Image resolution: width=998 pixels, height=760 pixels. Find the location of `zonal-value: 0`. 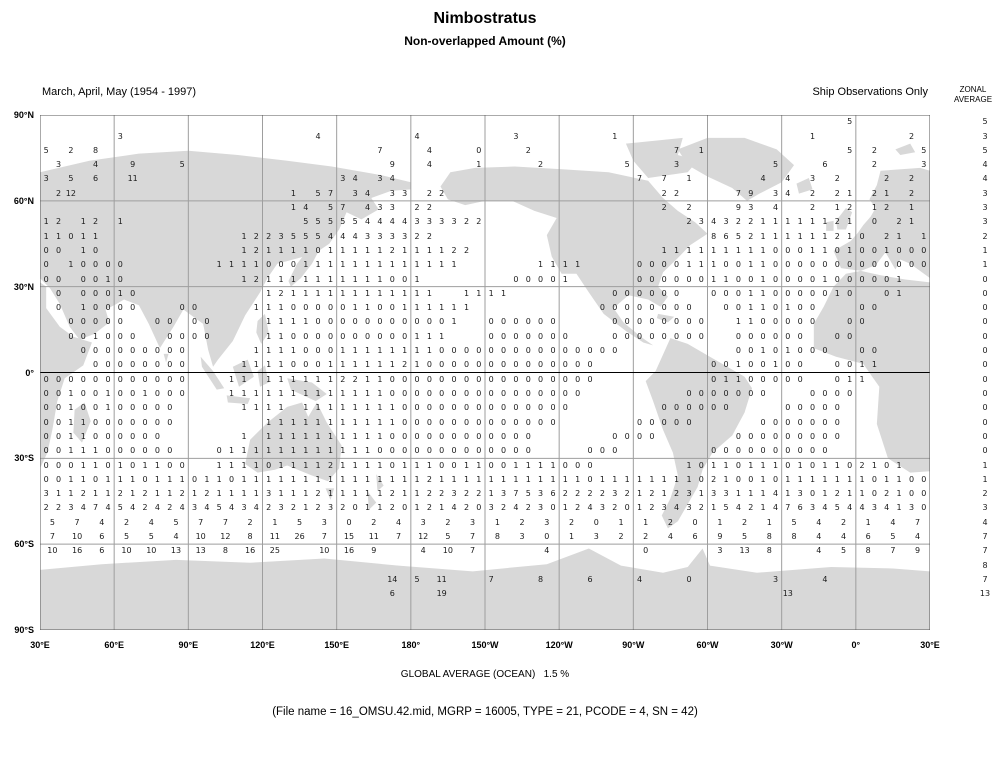

zonal-value: 0 is located at coordinates (985, 350).